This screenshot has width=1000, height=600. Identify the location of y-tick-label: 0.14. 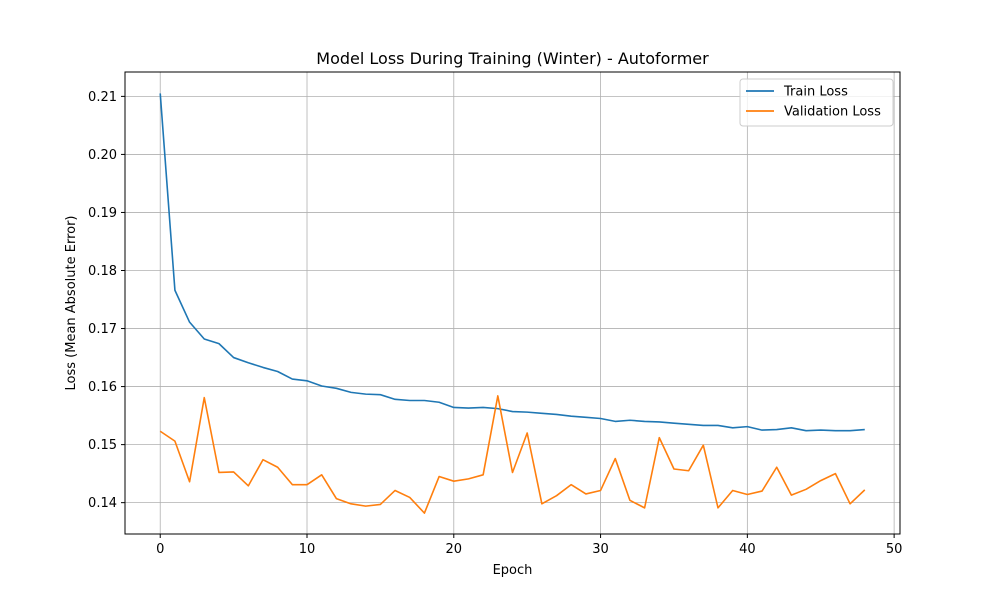
(102, 503).